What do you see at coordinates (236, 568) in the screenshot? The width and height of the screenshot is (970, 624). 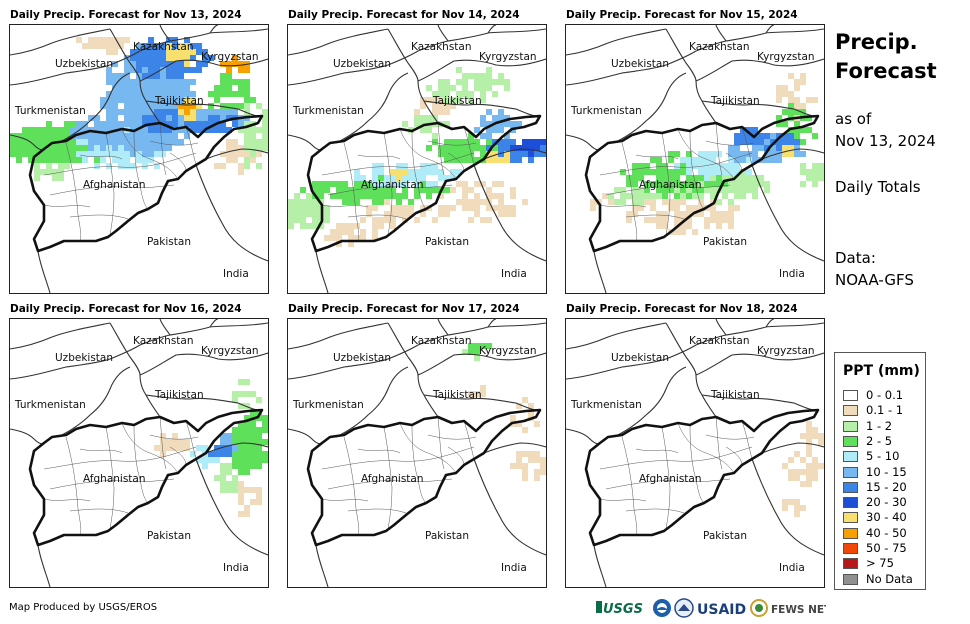 I see `country-label: India` at bounding box center [236, 568].